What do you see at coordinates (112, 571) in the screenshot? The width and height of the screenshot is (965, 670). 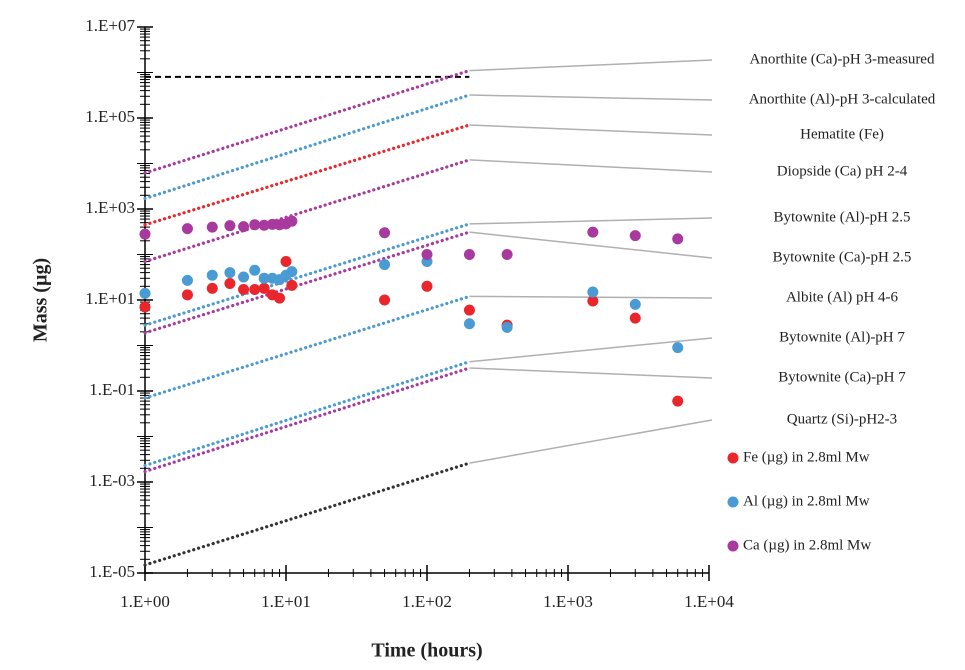 I see `y-tick-label: 1.E-05` at bounding box center [112, 571].